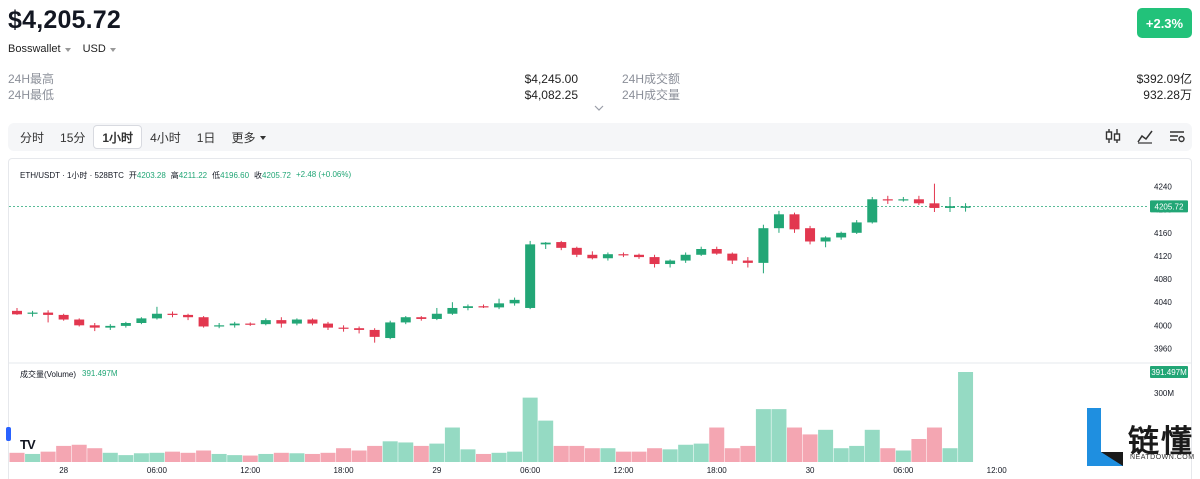 The image size is (1200, 479). Describe the element at coordinates (94, 49) in the screenshot. I see `currency-label: USD` at that location.